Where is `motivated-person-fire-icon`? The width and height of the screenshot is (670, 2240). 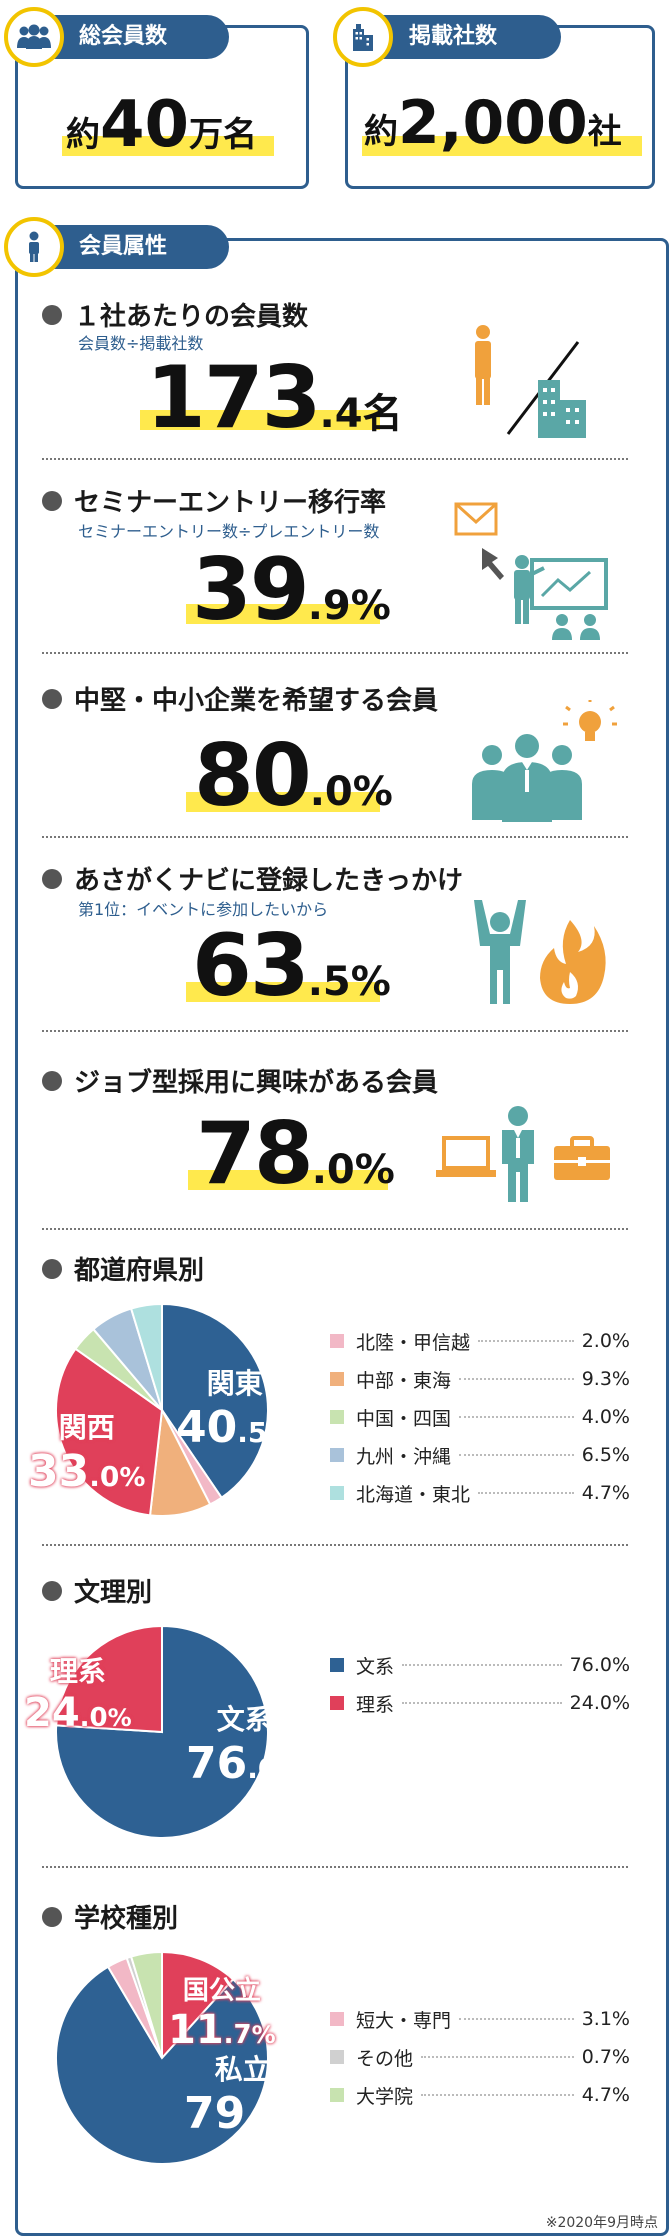 motivated-person-fire-icon is located at coordinates (540, 952).